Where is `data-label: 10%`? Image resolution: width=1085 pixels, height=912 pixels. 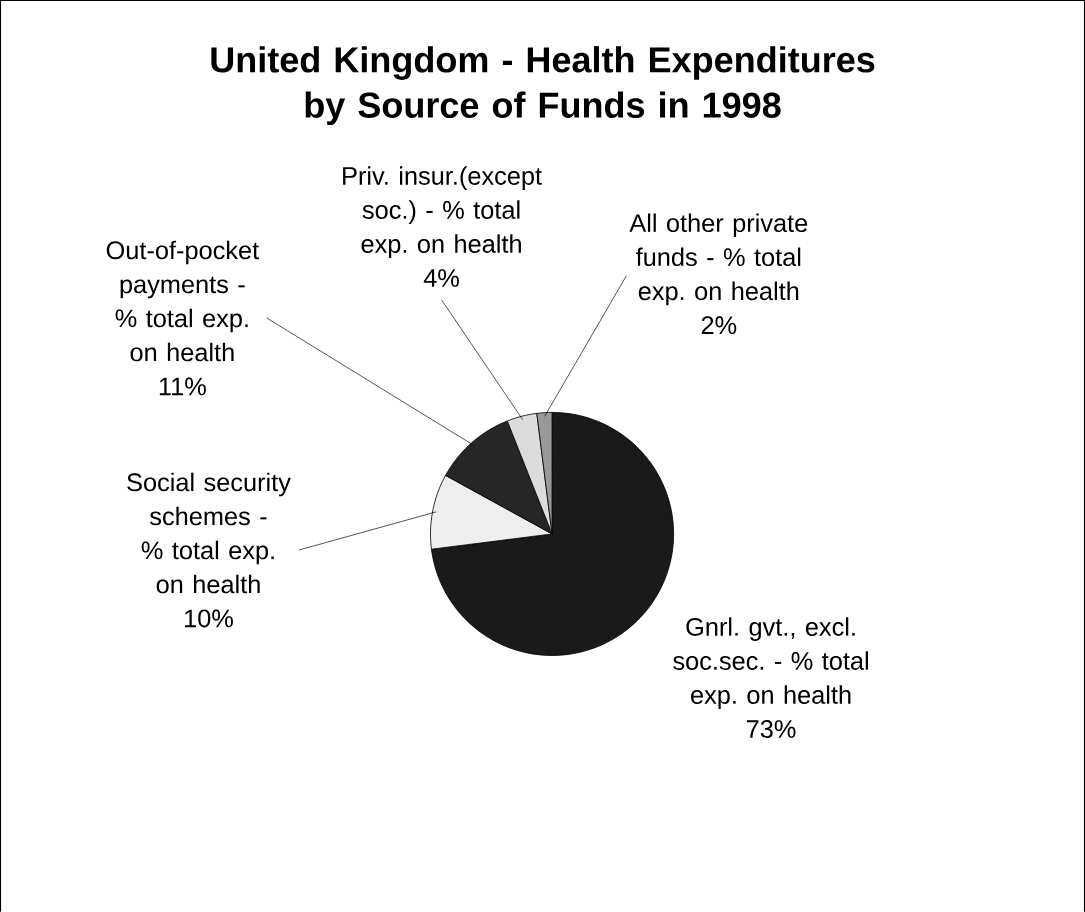 data-label: 10% is located at coordinates (209, 618).